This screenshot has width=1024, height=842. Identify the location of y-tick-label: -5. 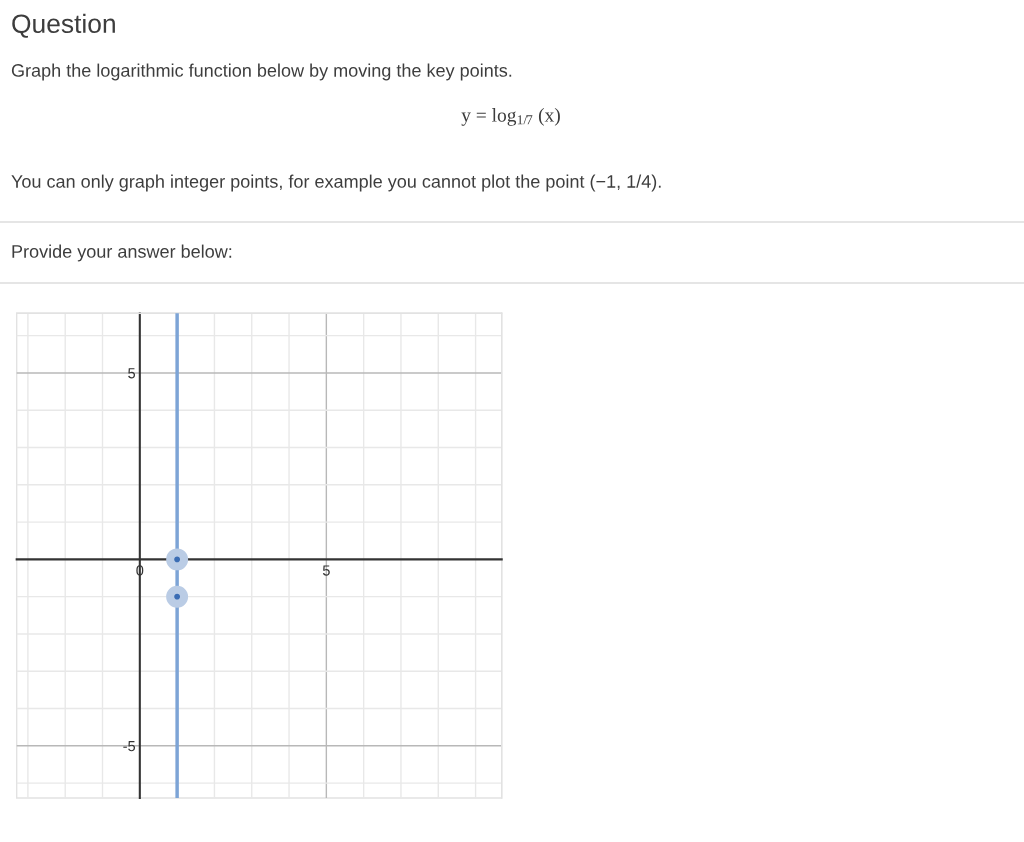
(129, 746).